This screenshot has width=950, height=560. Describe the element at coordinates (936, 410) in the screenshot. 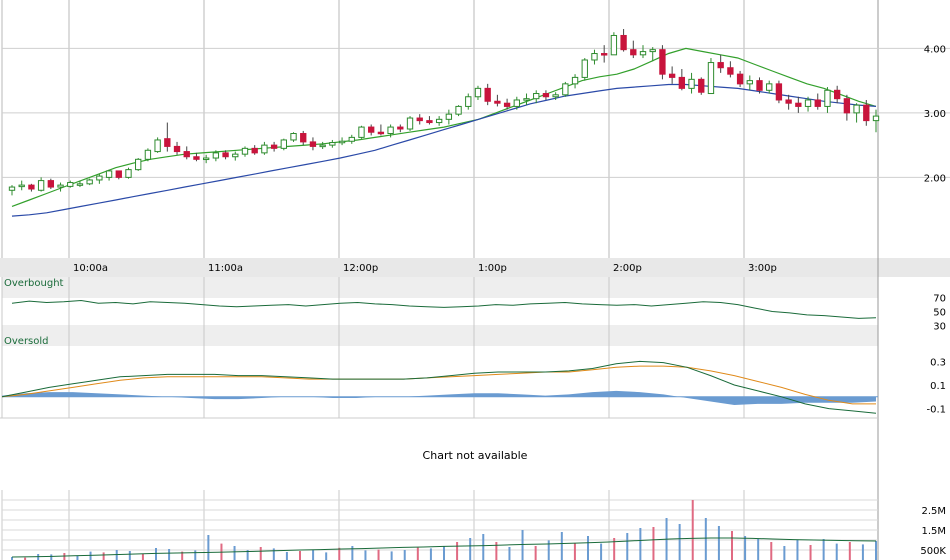

I see `macd-ytick-label: -0.1` at that location.